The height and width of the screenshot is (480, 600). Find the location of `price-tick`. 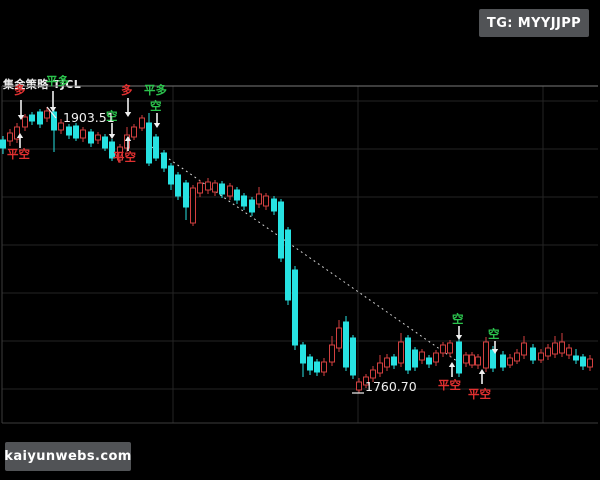

price-tick is located at coordinates (51, 112).